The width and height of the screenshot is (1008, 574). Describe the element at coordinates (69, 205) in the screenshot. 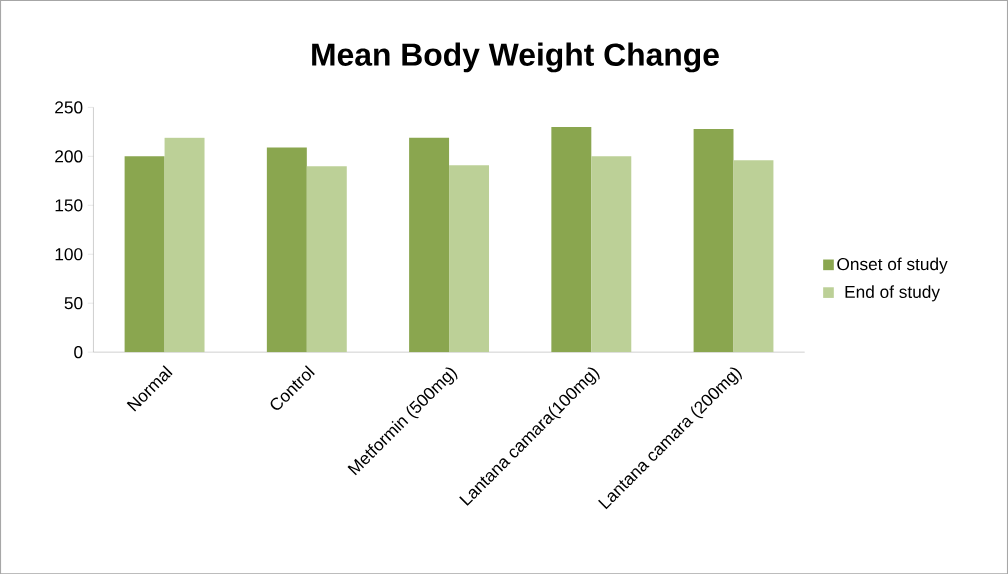

I see `y-tick-label: 150` at that location.